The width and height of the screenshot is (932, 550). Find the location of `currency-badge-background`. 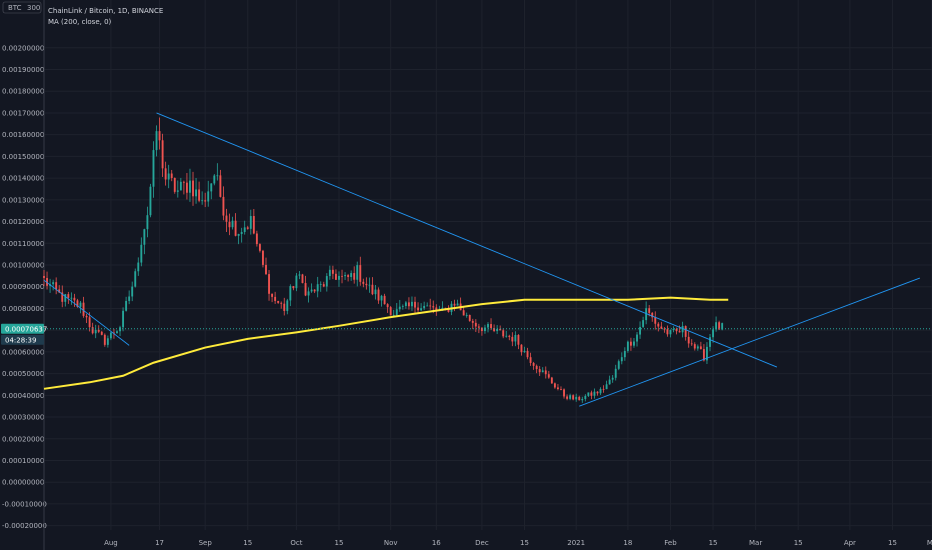

currency-badge-background is located at coordinates (22, 7).